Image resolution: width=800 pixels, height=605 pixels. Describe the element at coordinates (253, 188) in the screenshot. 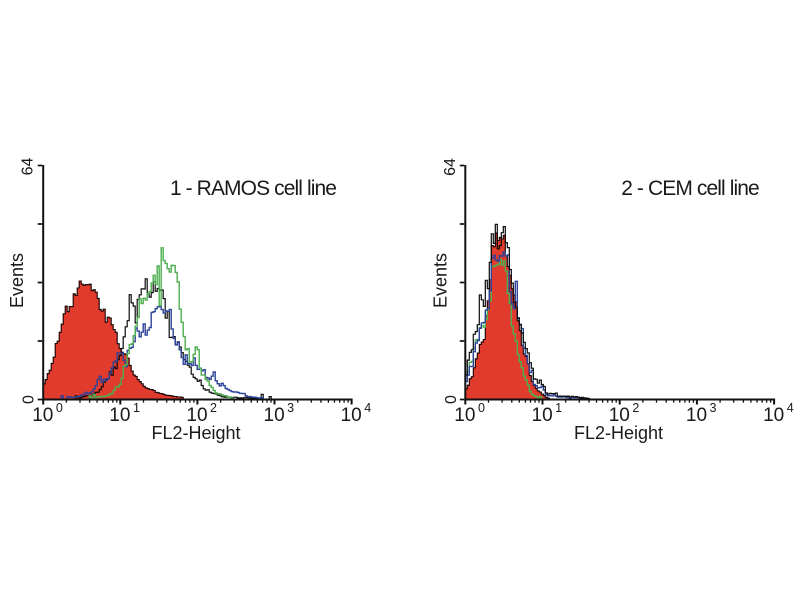

I see `svg-text: 1 - RAMOS cell line` at that location.